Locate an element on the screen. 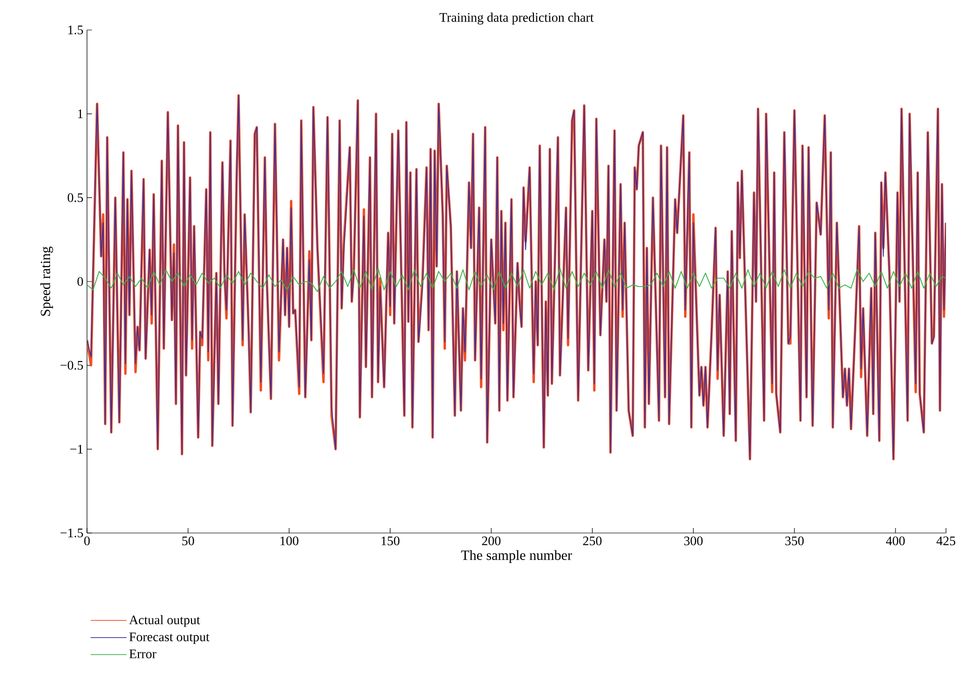 This screenshot has height=695, width=965. x-tick-label: 425 is located at coordinates (946, 541).